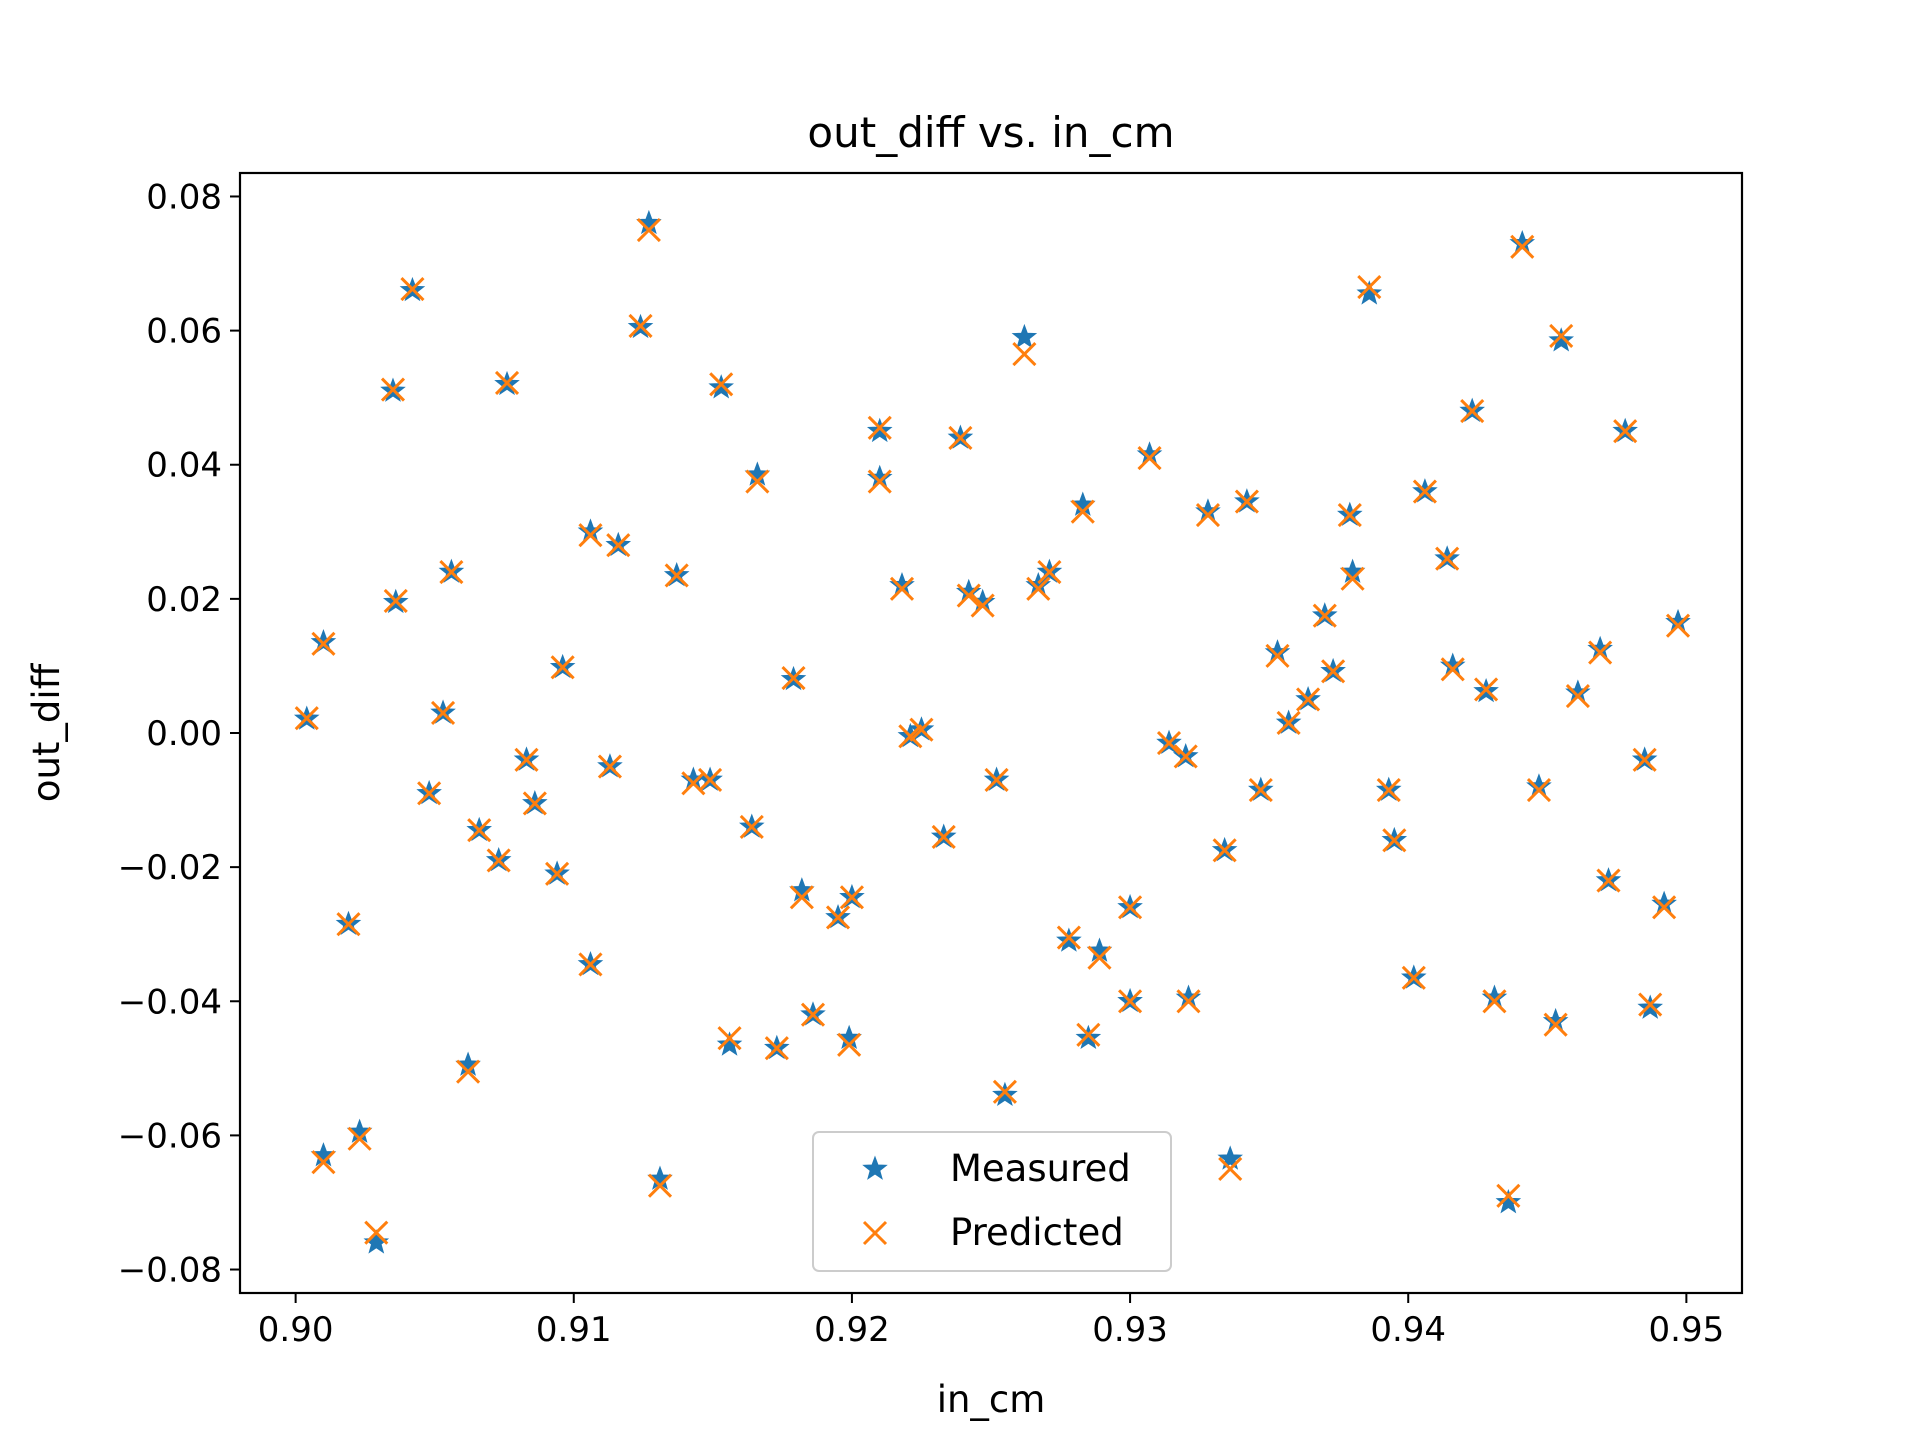  What do you see at coordinates (991, 1321) in the screenshot?
I see `x-axis: 0.90 0.91 0.92 0.93 0.94 0.95` at bounding box center [991, 1321].